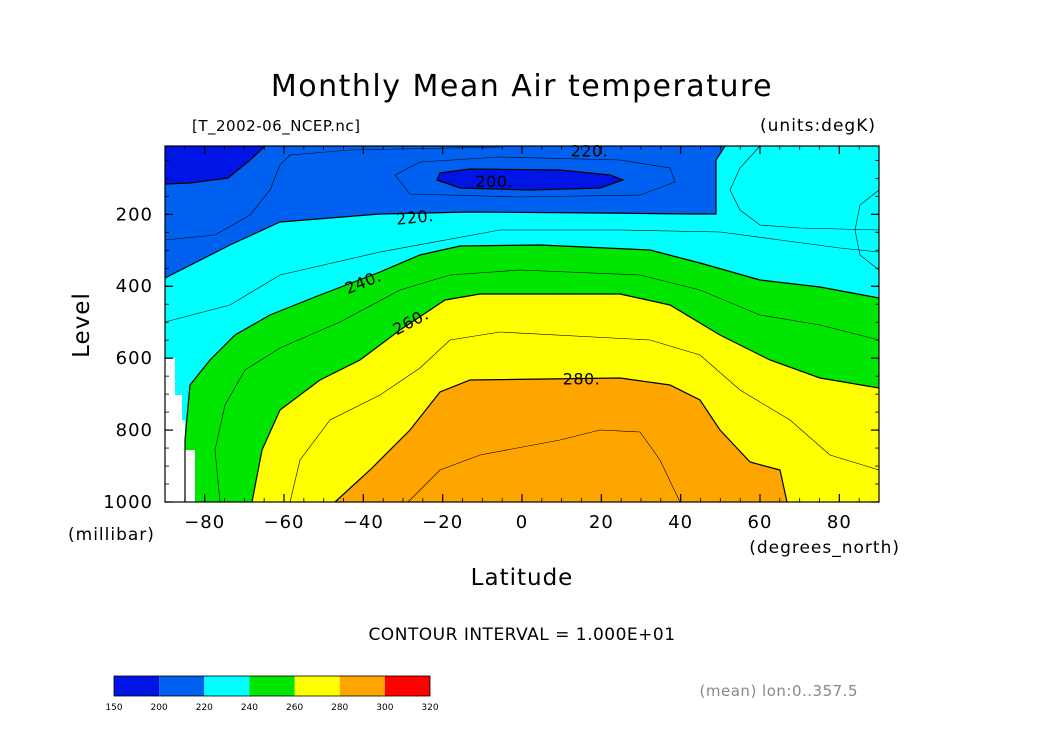 This screenshot has width=1044, height=739. I want to click on x-tick-label: −40, so click(363, 522).